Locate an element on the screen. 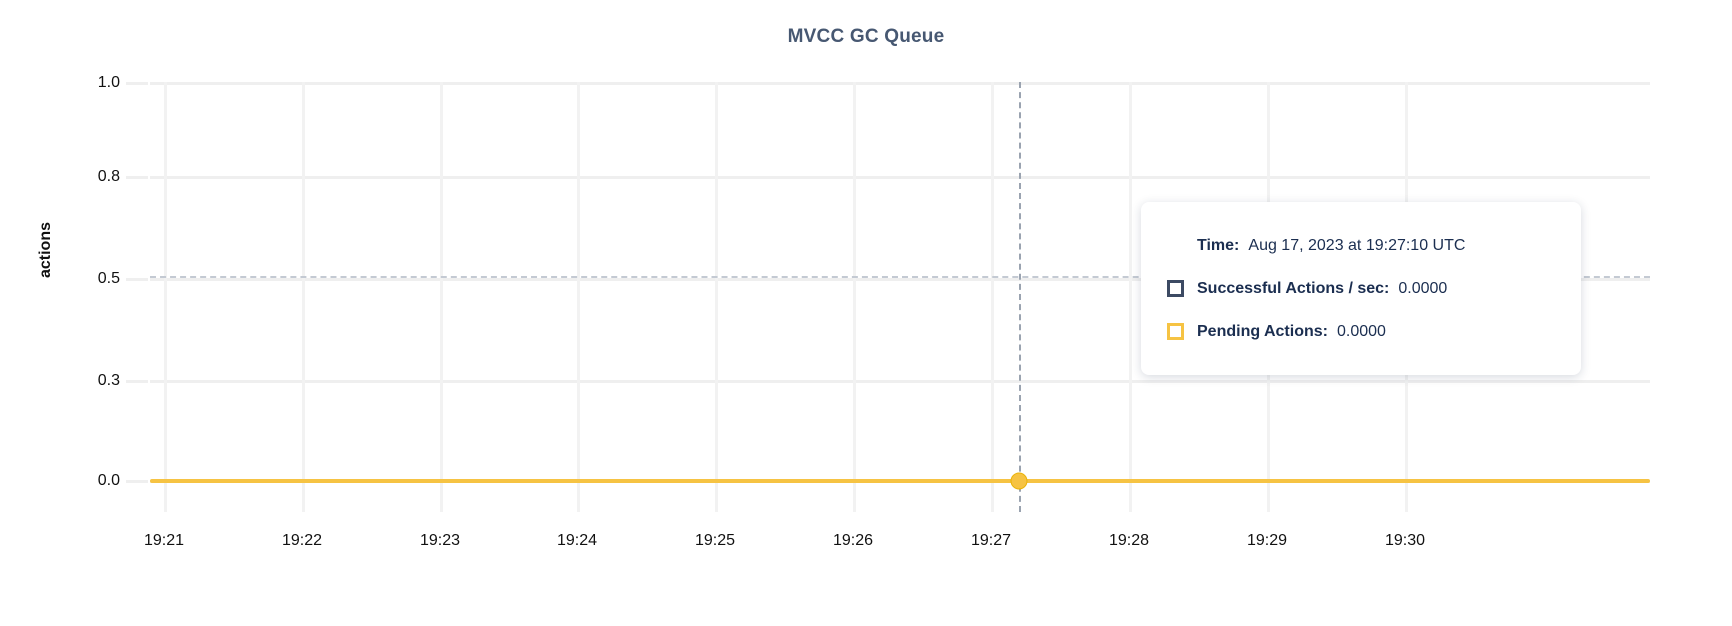 This screenshot has width=1732, height=626. tooltip-time-label: Time: is located at coordinates (1218, 245).